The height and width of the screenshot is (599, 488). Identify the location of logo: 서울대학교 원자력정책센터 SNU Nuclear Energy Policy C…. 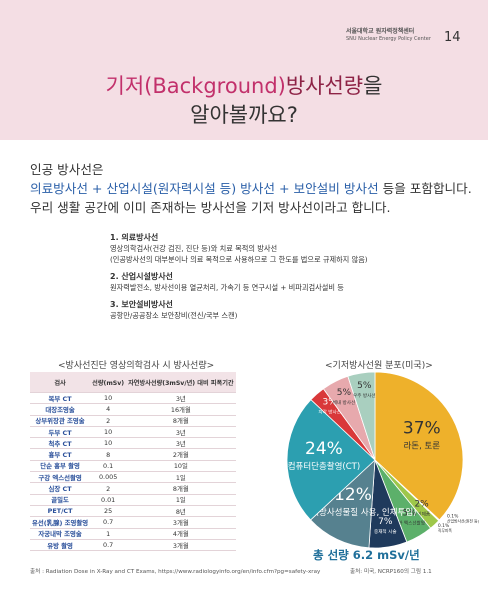
(388, 35).